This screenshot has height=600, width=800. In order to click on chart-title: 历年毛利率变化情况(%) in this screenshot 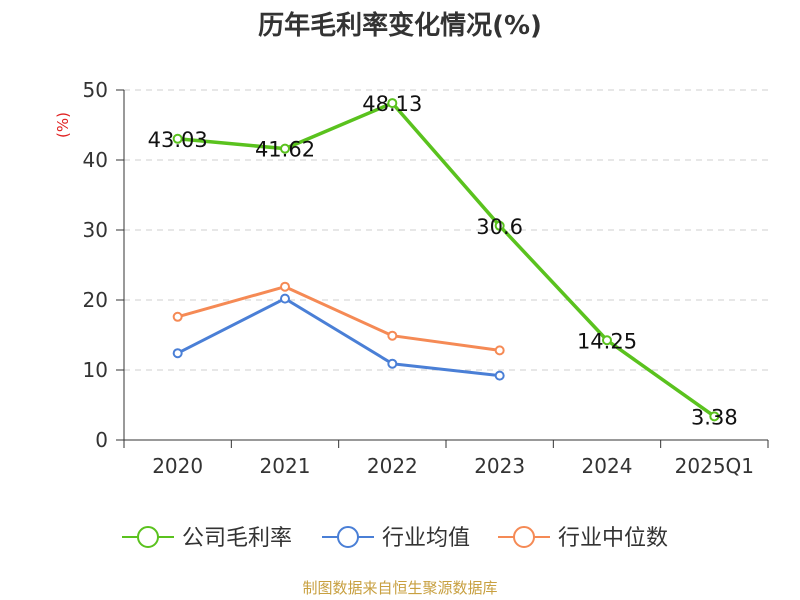, I will do `click(400, 25)`.